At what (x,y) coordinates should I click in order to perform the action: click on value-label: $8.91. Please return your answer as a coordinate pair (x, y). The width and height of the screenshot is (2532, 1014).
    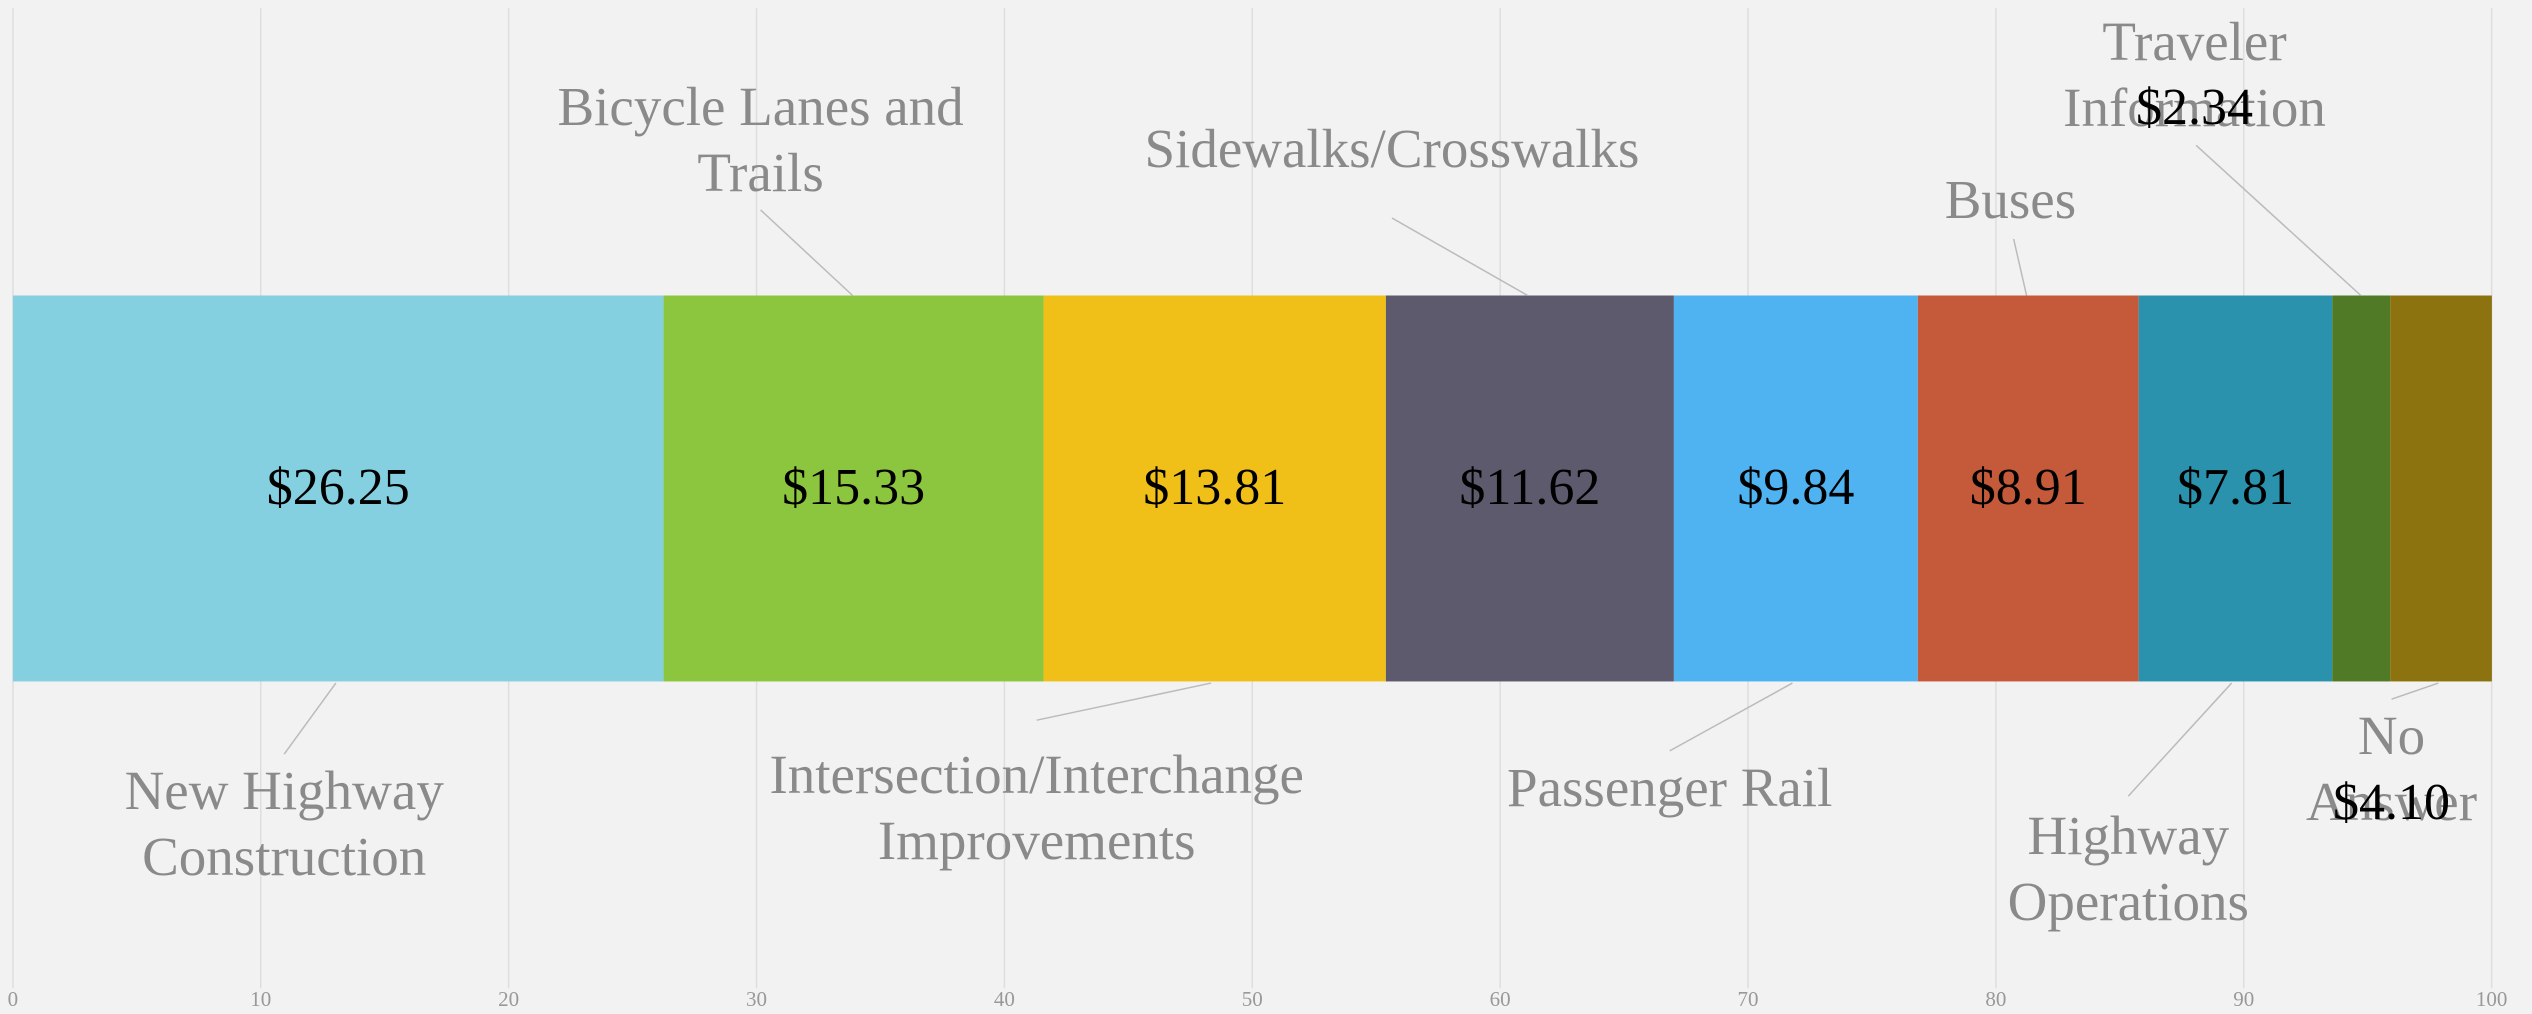
    Looking at the image, I should click on (2028, 488).